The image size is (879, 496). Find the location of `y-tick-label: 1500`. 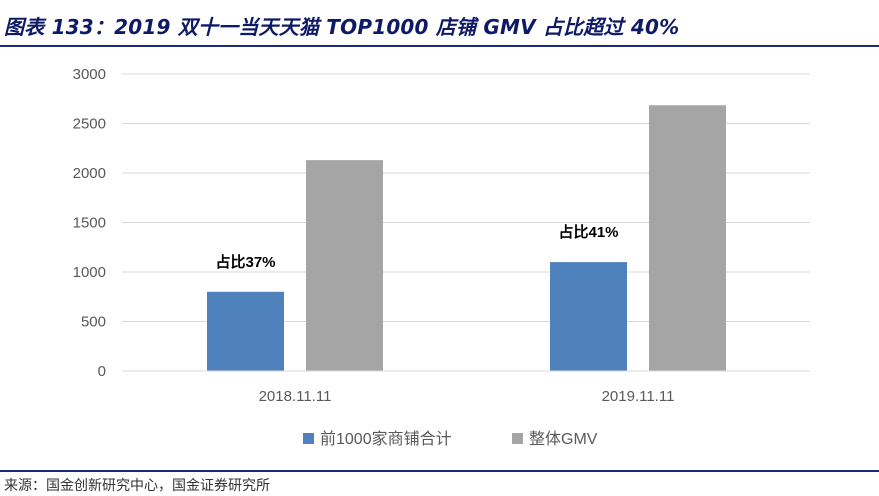

y-tick-label: 1500 is located at coordinates (89, 223).